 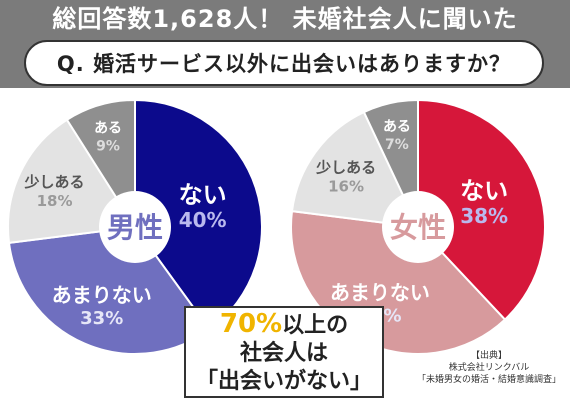 I want to click on female-value-nai: 38%, so click(x=484, y=216).